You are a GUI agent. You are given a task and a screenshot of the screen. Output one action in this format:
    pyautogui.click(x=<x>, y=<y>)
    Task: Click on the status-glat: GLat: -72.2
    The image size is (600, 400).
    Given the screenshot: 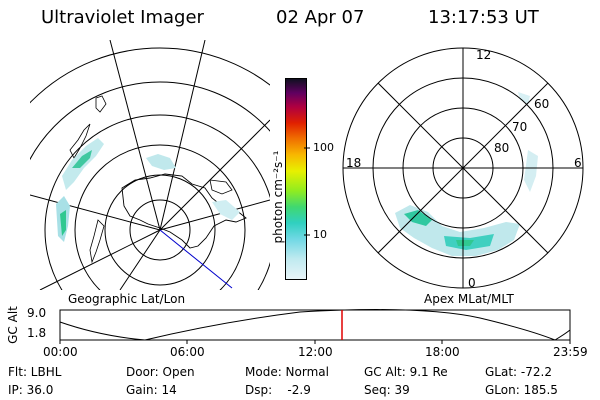 What is the action you would take?
    pyautogui.click(x=518, y=372)
    